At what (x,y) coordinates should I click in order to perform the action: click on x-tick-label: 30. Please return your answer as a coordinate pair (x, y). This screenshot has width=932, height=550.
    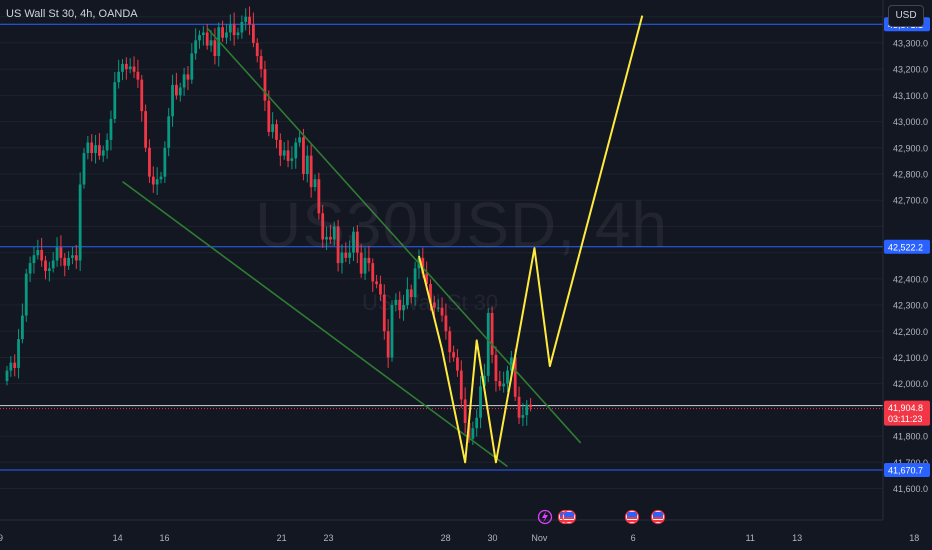
    Looking at the image, I should click on (493, 538).